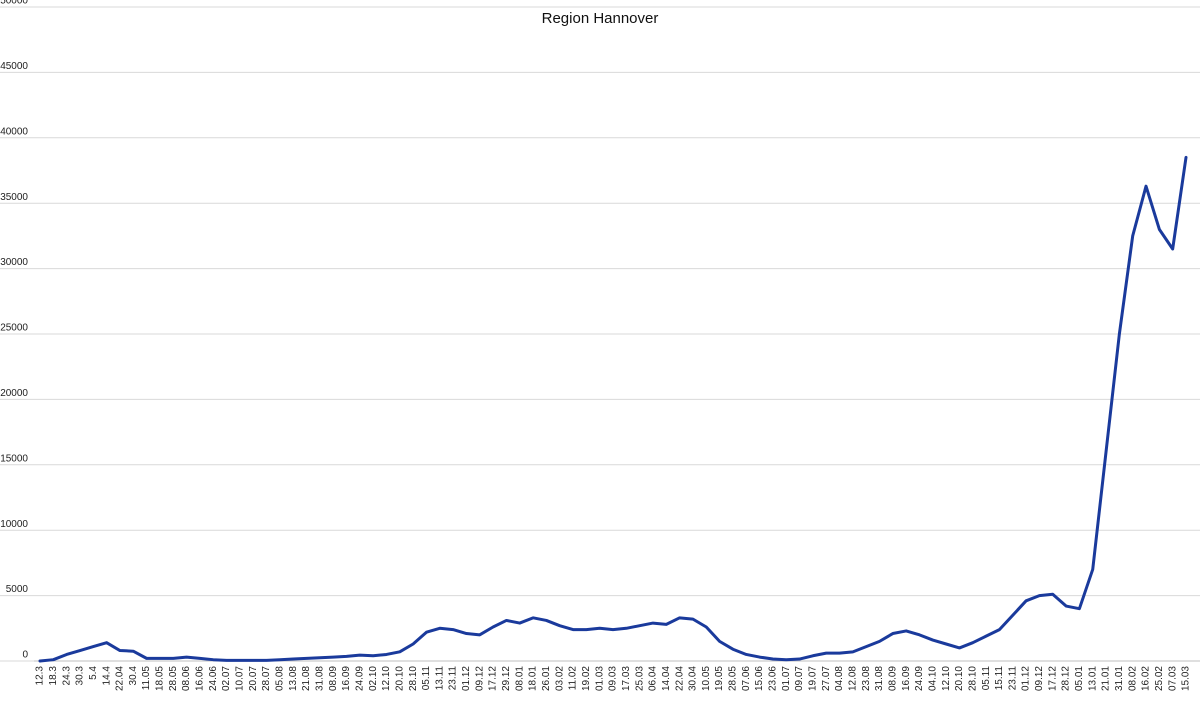 This screenshot has height=728, width=1200. What do you see at coordinates (999, 678) in the screenshot?
I see `x-tick-label: 15.11` at bounding box center [999, 678].